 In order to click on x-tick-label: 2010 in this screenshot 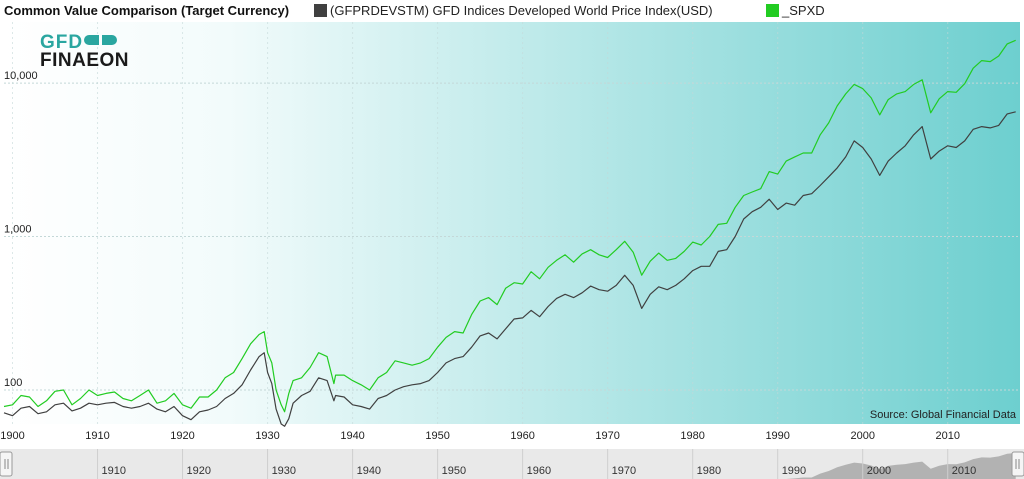, I will do `click(947, 436)`.